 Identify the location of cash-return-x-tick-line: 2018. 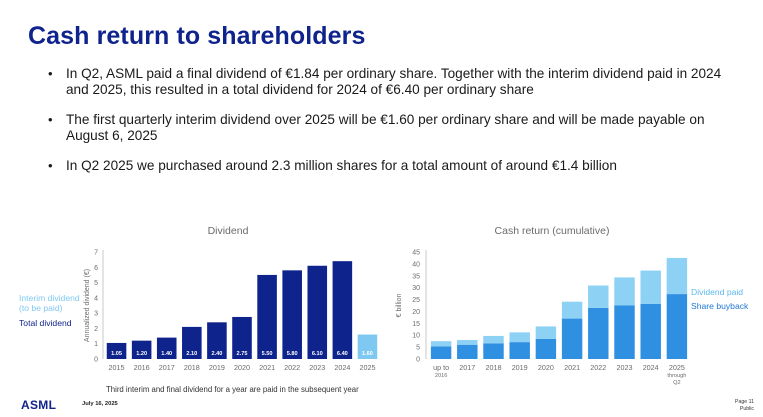
(494, 367).